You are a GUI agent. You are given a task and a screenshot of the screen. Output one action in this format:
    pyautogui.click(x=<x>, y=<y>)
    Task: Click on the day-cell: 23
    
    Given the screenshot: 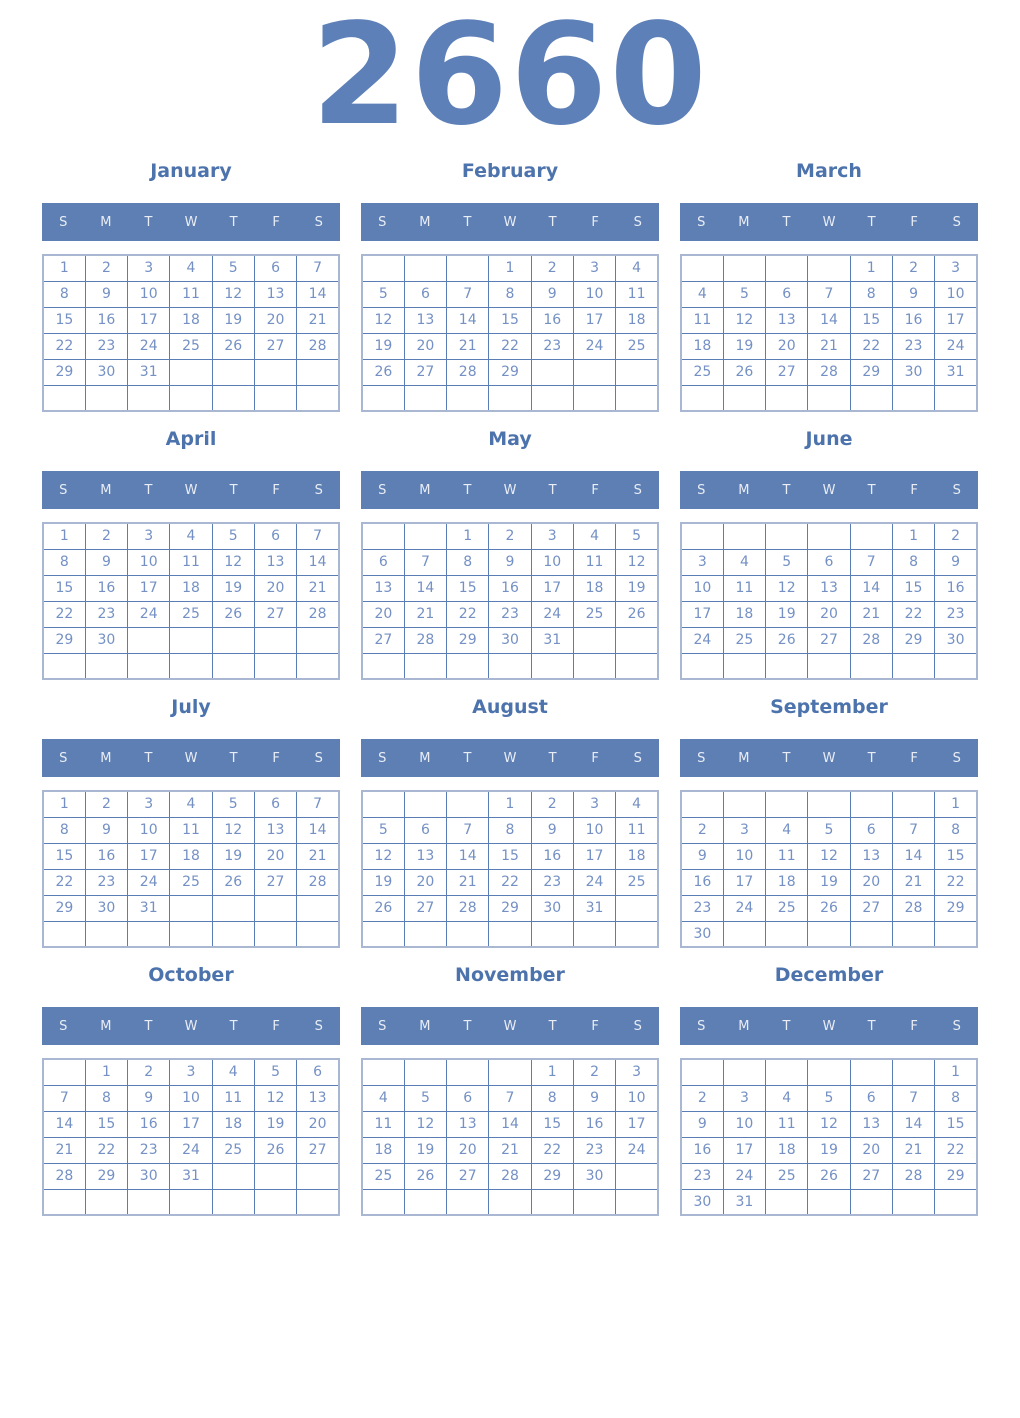 What is the action you would take?
    pyautogui.click(x=106, y=614)
    